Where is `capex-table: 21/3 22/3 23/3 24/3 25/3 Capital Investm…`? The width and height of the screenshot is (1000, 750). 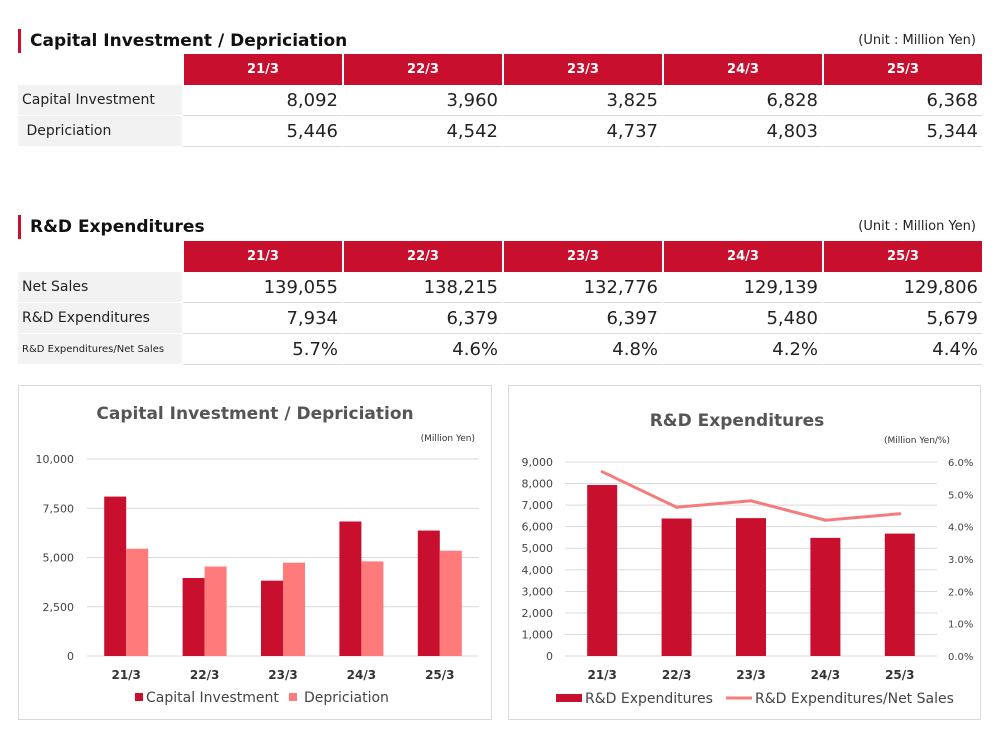
capex-table: 21/3 22/3 23/3 24/3 25/3 Capital Investm… is located at coordinates (500, 100).